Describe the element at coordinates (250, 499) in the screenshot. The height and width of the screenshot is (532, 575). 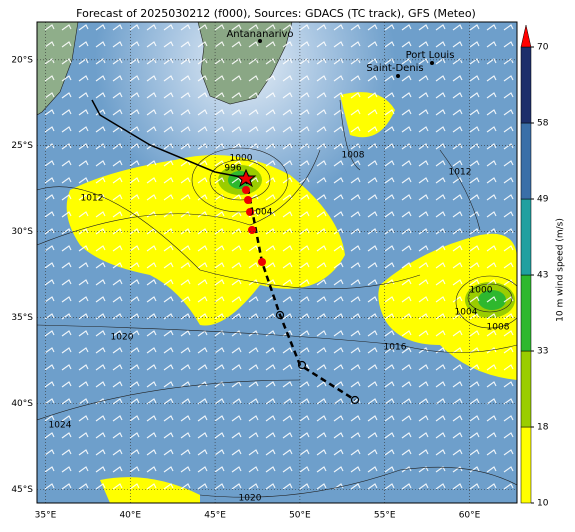
I see `isobar-label: 1020` at that location.